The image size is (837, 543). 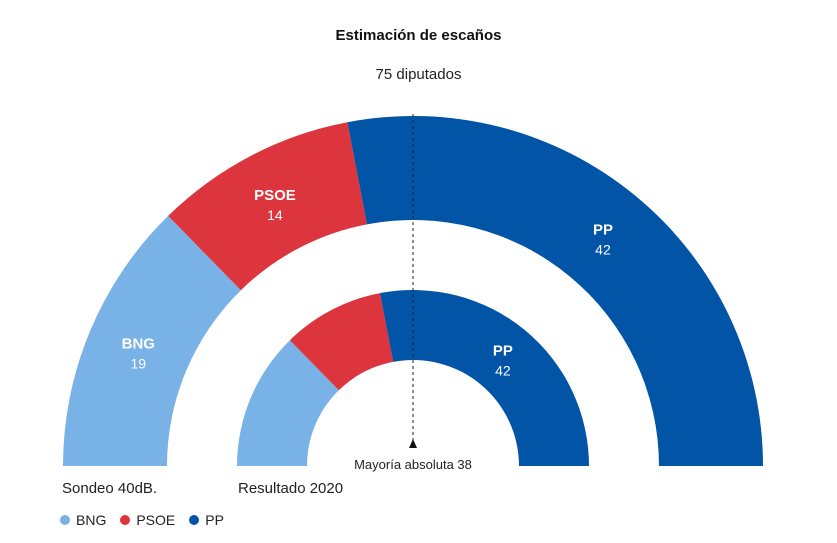 What do you see at coordinates (138, 364) in the screenshot?
I see `segment-label-value: 19` at bounding box center [138, 364].